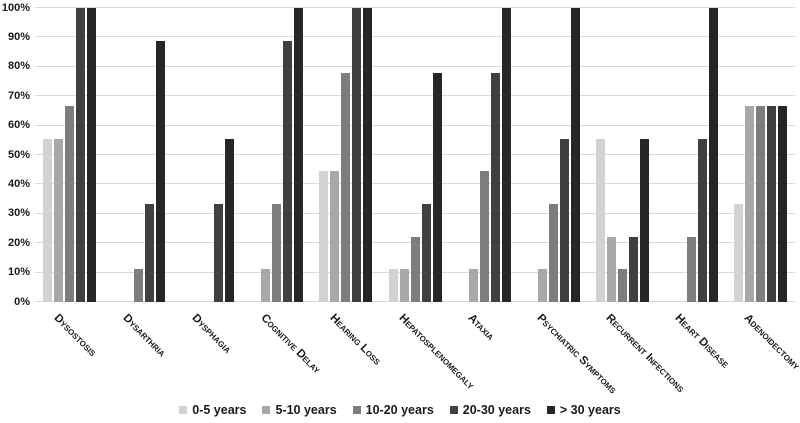  I want to click on x-category-label: Adenoidectomy, so click(770, 342).